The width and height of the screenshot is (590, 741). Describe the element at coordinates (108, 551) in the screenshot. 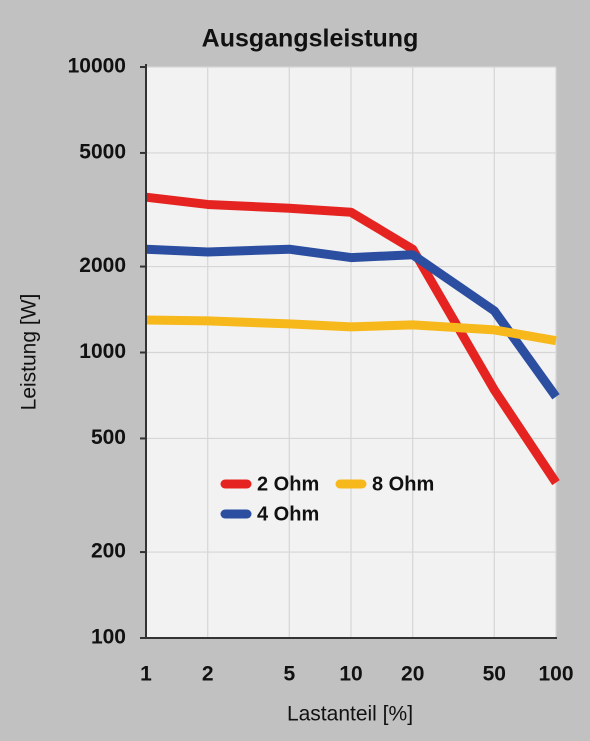

I see `y-tick-label: 200` at that location.